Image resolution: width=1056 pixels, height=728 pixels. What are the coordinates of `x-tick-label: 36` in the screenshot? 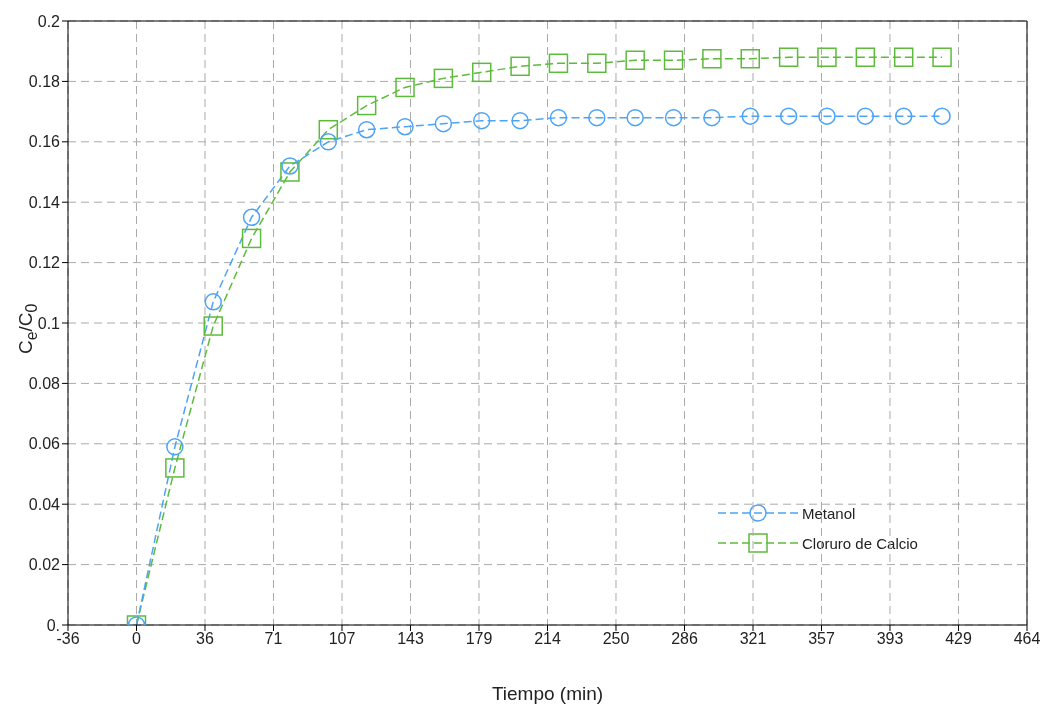 It's located at (205, 639).